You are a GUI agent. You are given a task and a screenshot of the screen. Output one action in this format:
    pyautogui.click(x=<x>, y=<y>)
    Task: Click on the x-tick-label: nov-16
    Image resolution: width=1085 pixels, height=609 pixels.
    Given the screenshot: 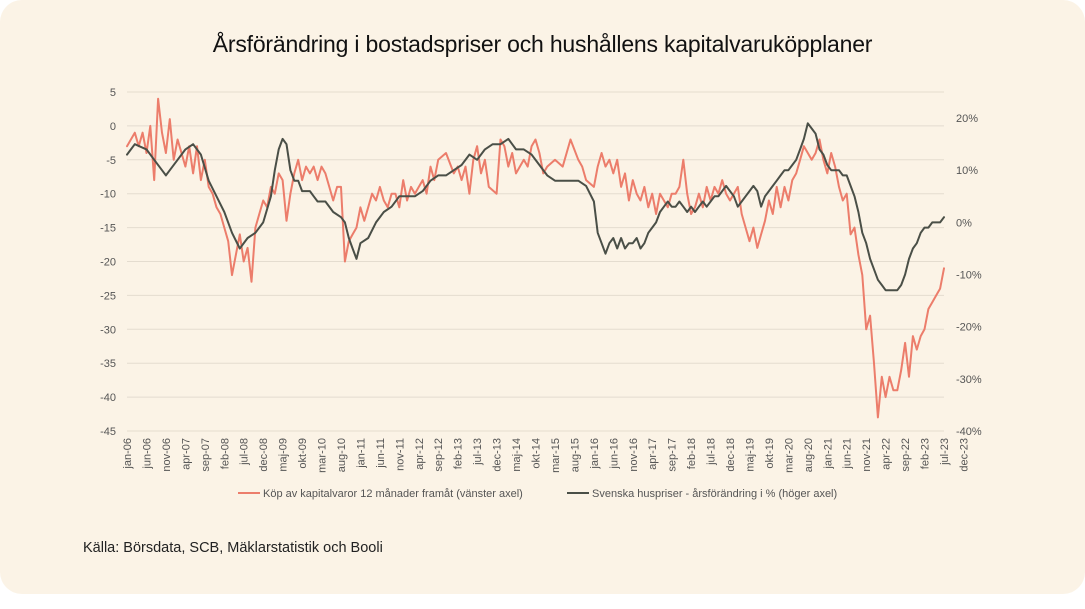 What is the action you would take?
    pyautogui.click(x=634, y=455)
    